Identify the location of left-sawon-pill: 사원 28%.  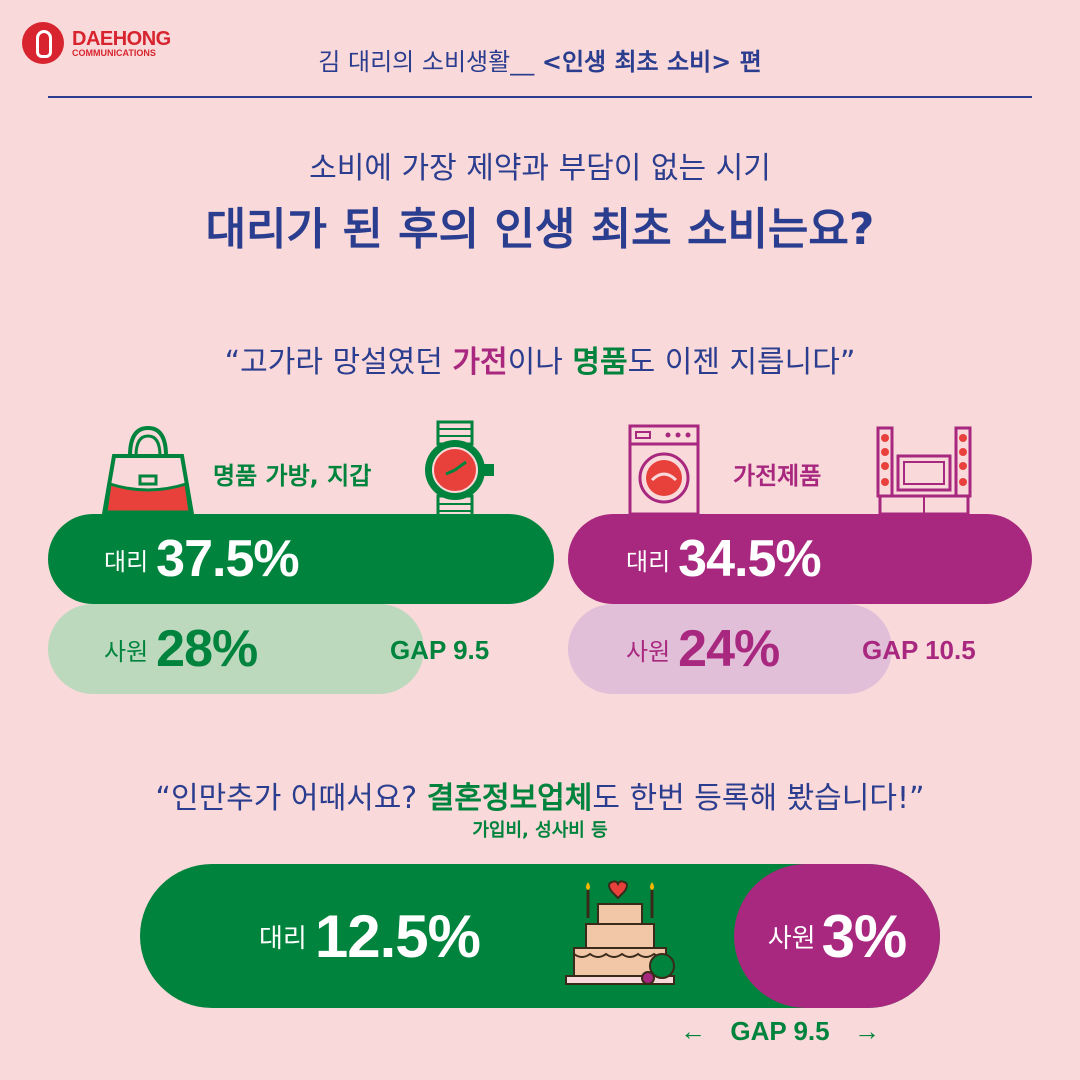
(236, 649).